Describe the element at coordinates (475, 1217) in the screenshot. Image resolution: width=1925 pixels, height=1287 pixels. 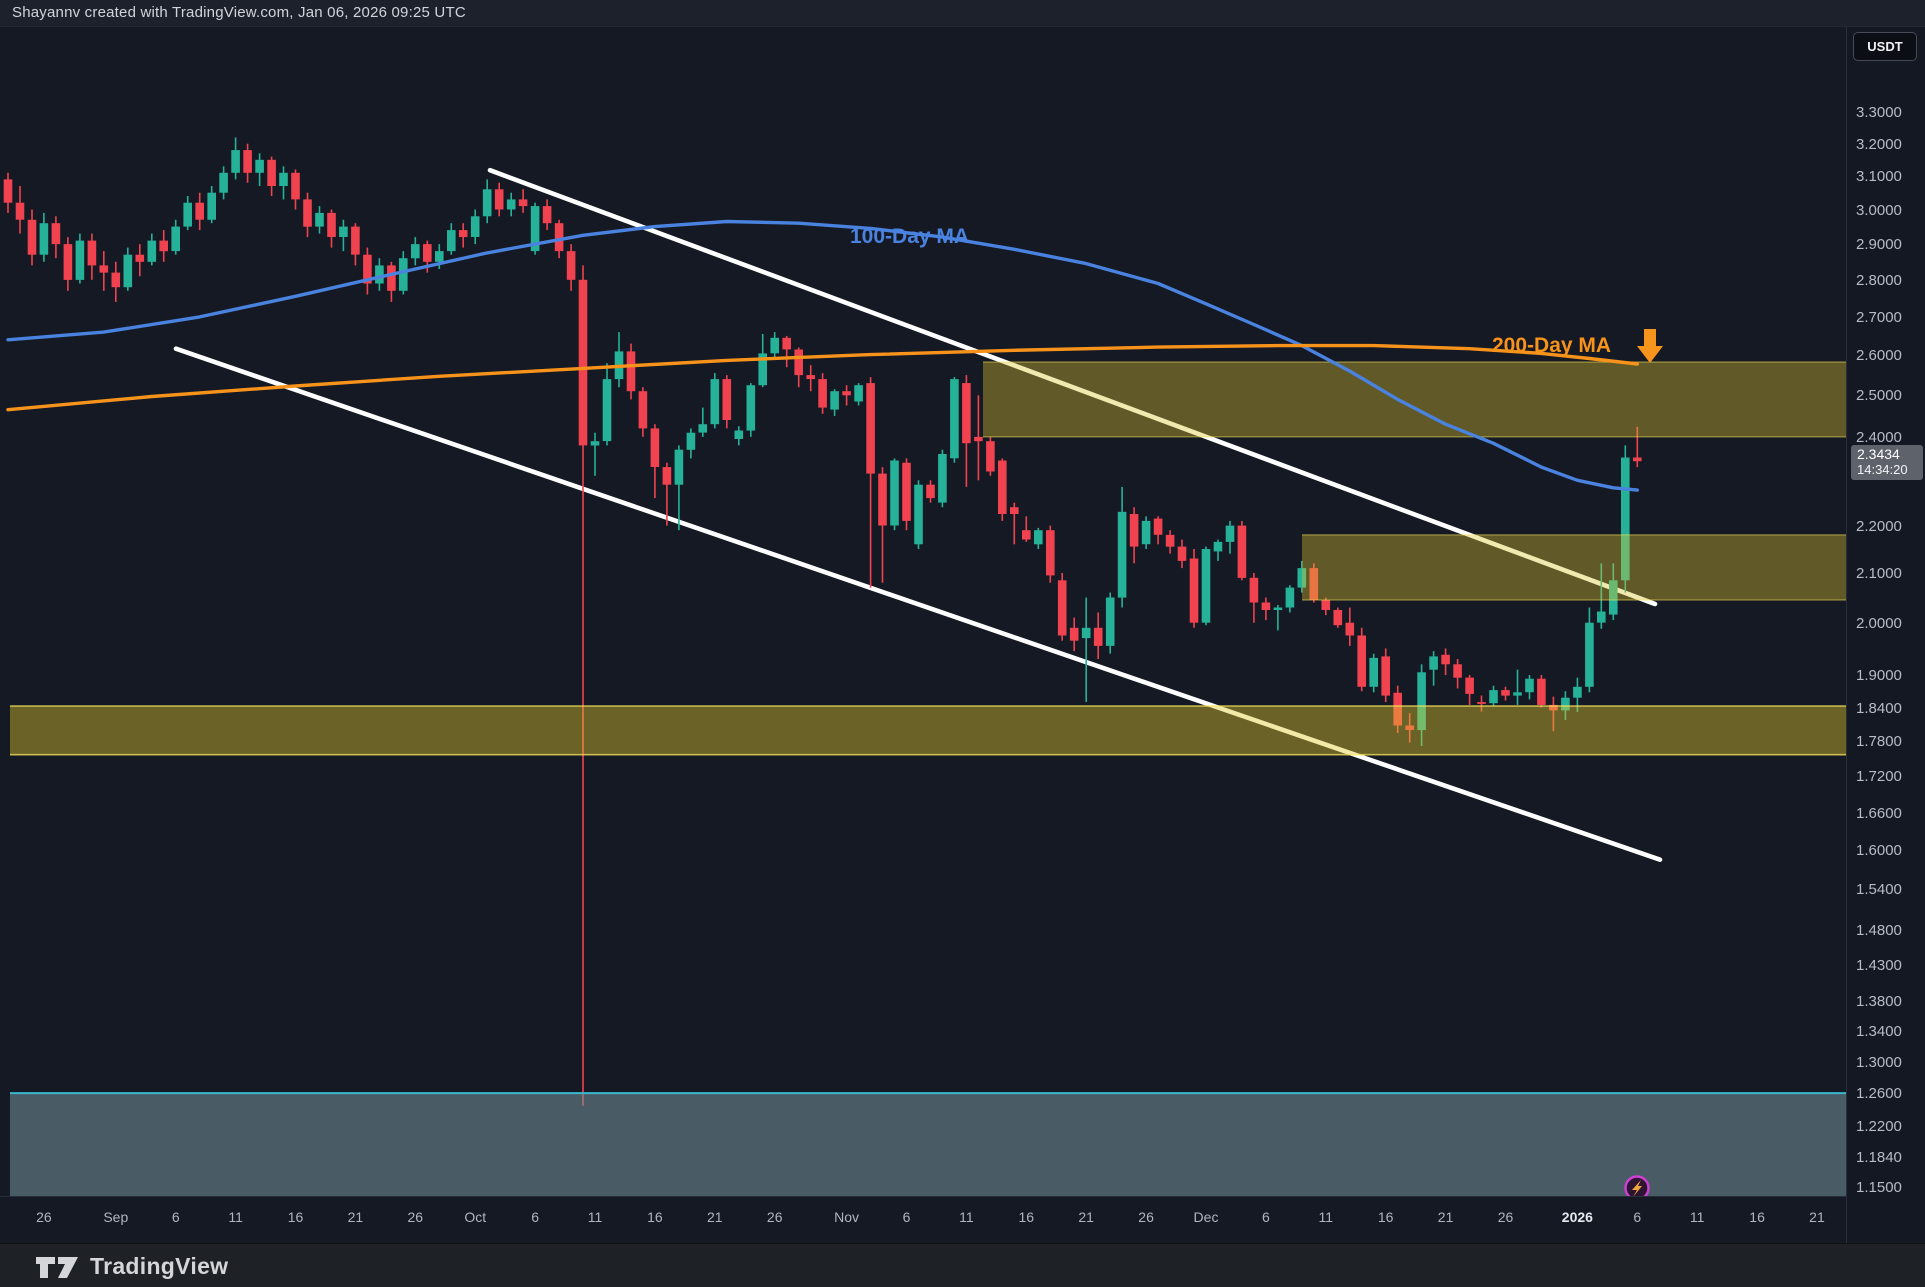
I see `time-tick: Oct` at that location.